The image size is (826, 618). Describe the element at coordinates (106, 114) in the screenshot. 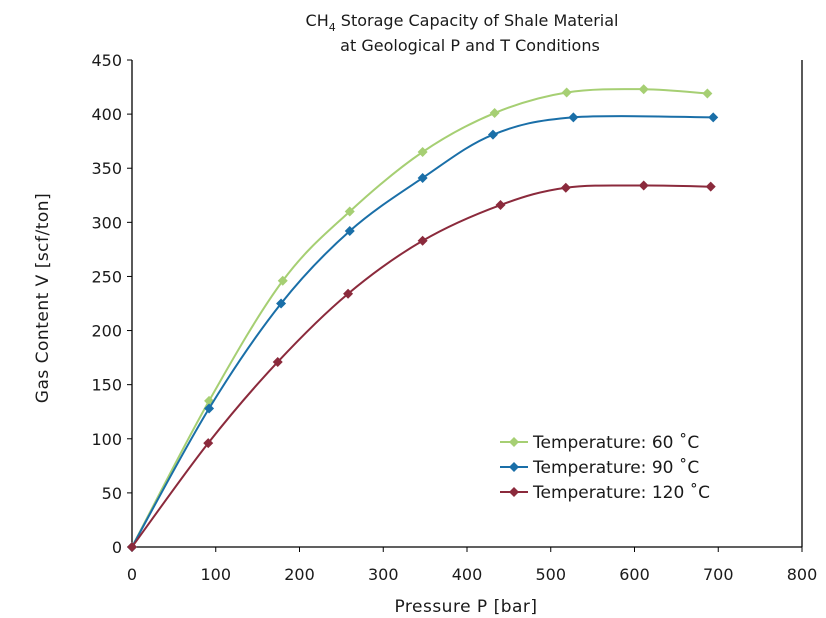

I see `y-tick-label: 400` at that location.